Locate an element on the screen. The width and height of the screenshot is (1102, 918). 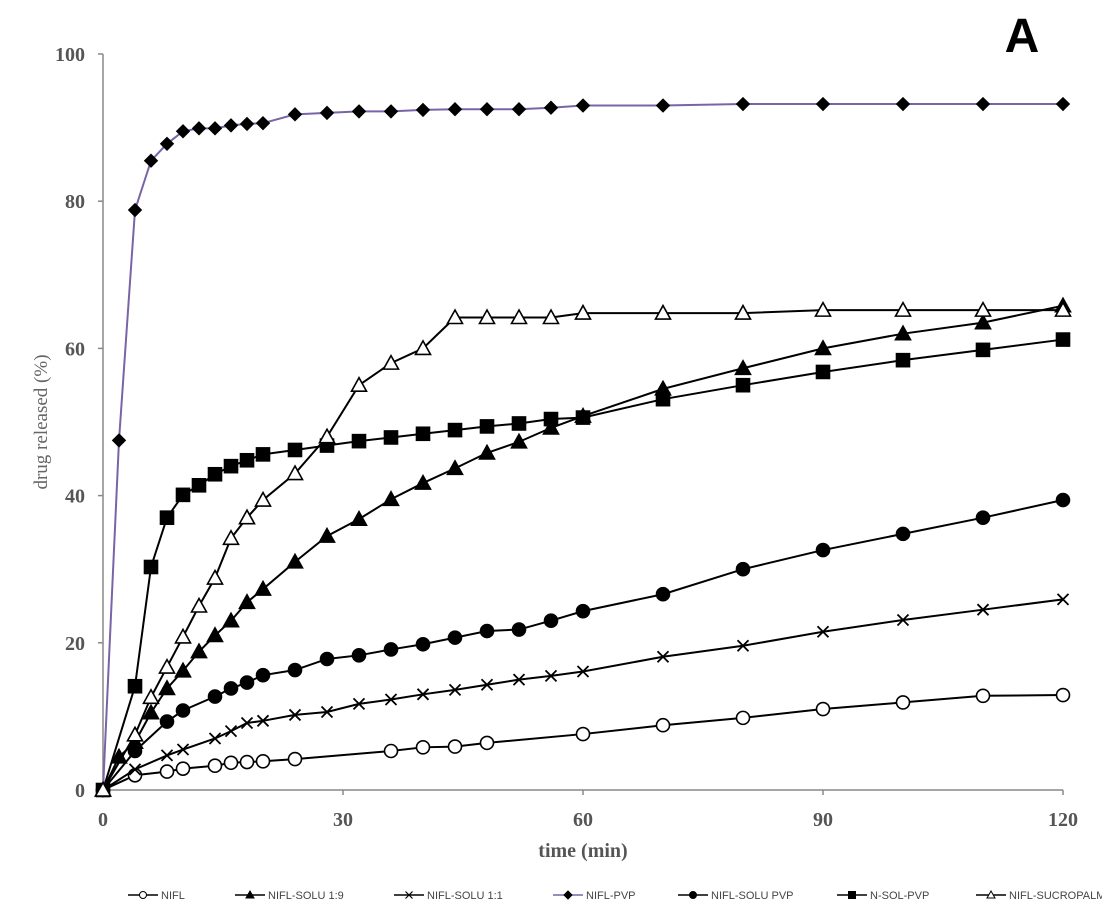
legend-label: NIFL-SUCROPALMIT is located at coordinates (1055, 896).